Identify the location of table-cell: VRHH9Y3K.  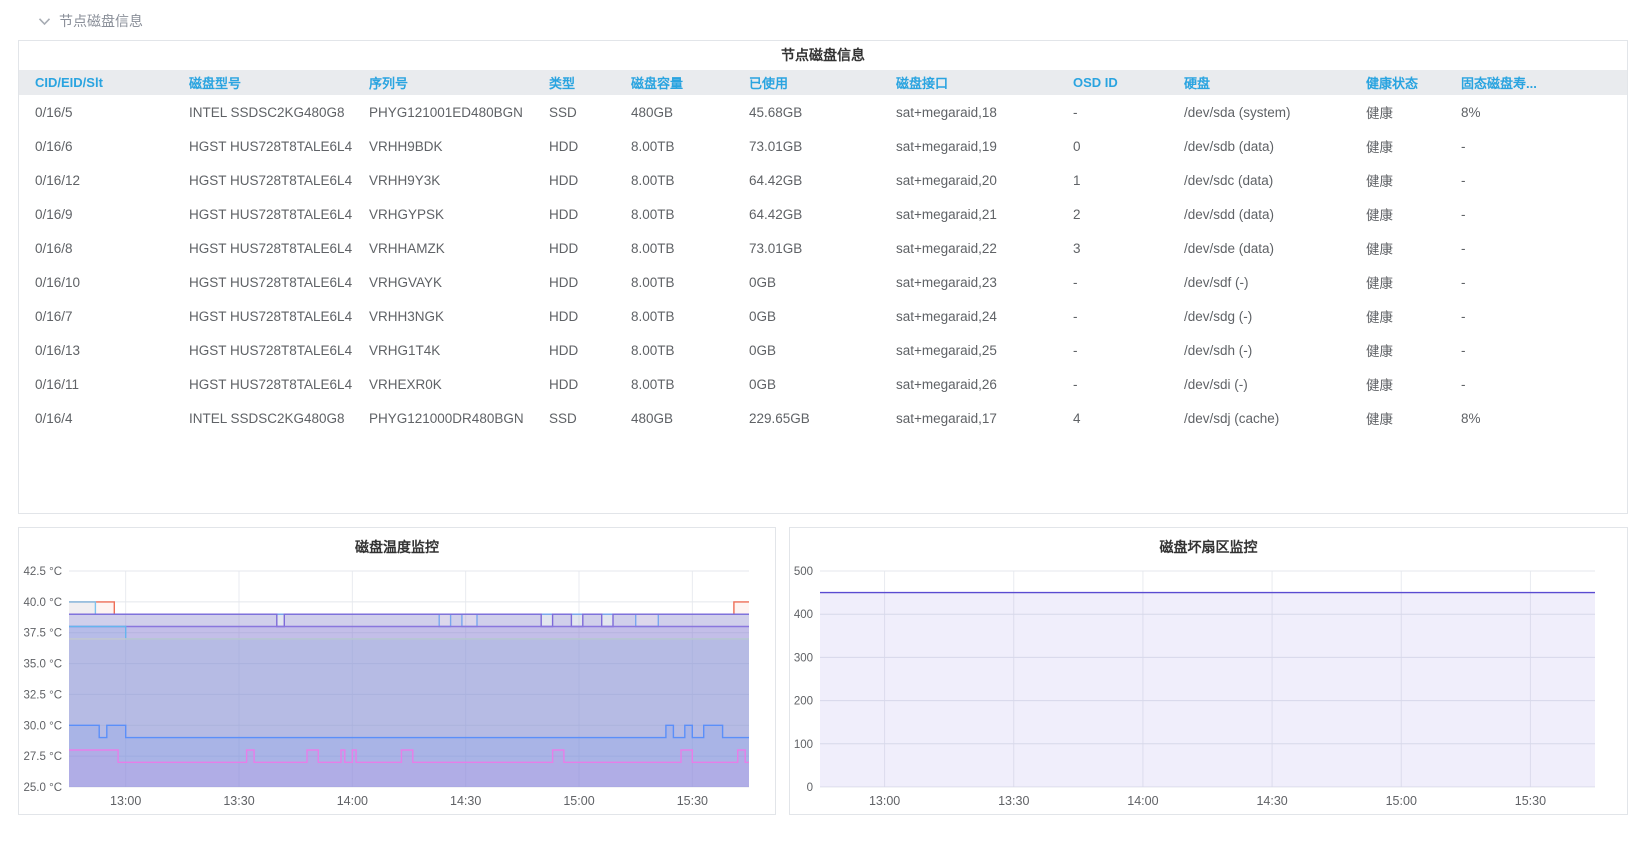
(443, 180).